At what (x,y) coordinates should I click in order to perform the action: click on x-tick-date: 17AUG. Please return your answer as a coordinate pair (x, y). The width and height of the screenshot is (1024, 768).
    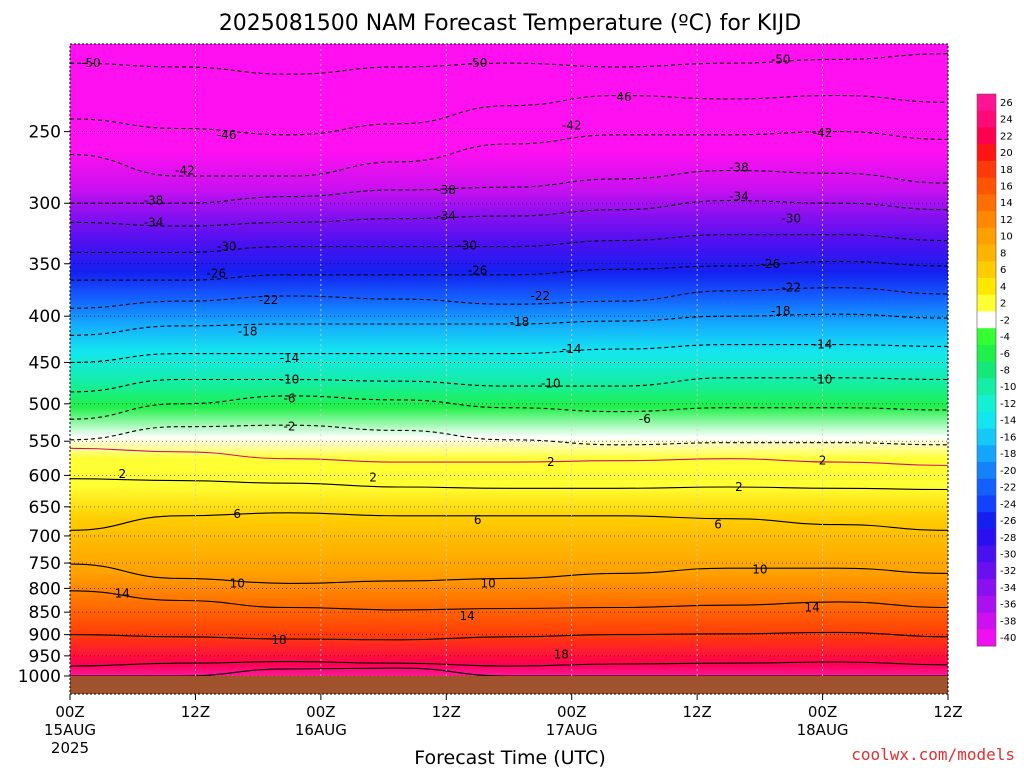
    Looking at the image, I should click on (572, 730).